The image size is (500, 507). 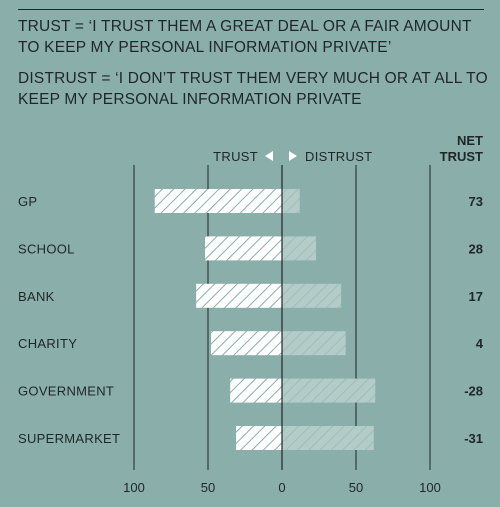 I want to click on net-trust-value: 4, so click(x=480, y=343).